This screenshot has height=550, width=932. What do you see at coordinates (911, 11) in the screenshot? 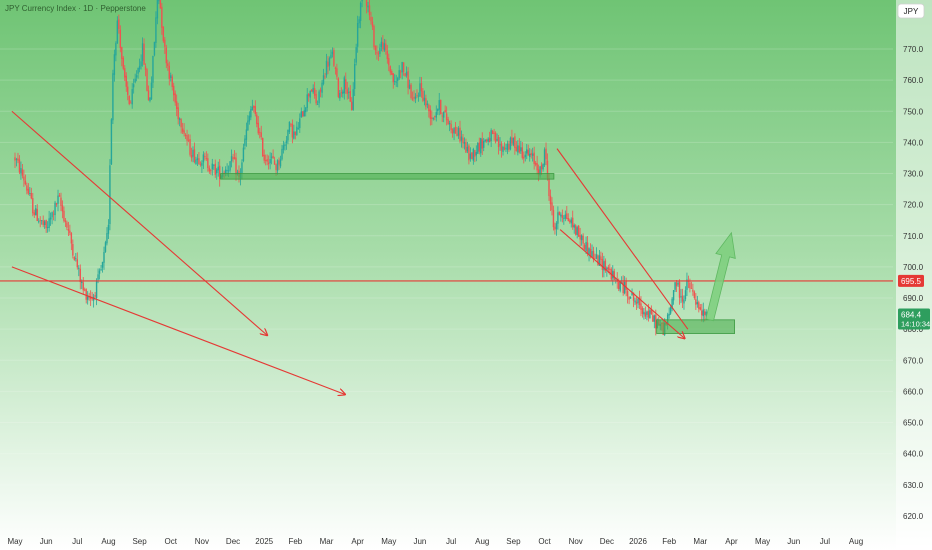
I see `currency-badge: JPY` at bounding box center [911, 11].